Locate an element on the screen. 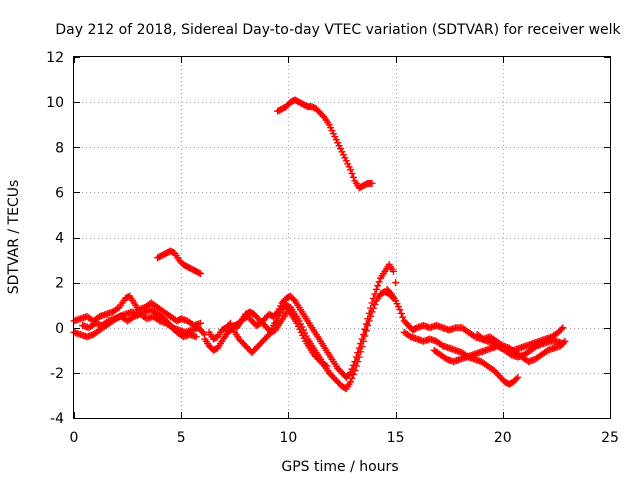 This screenshot has height=480, width=640. y-tick-label: 0 is located at coordinates (59, 329).